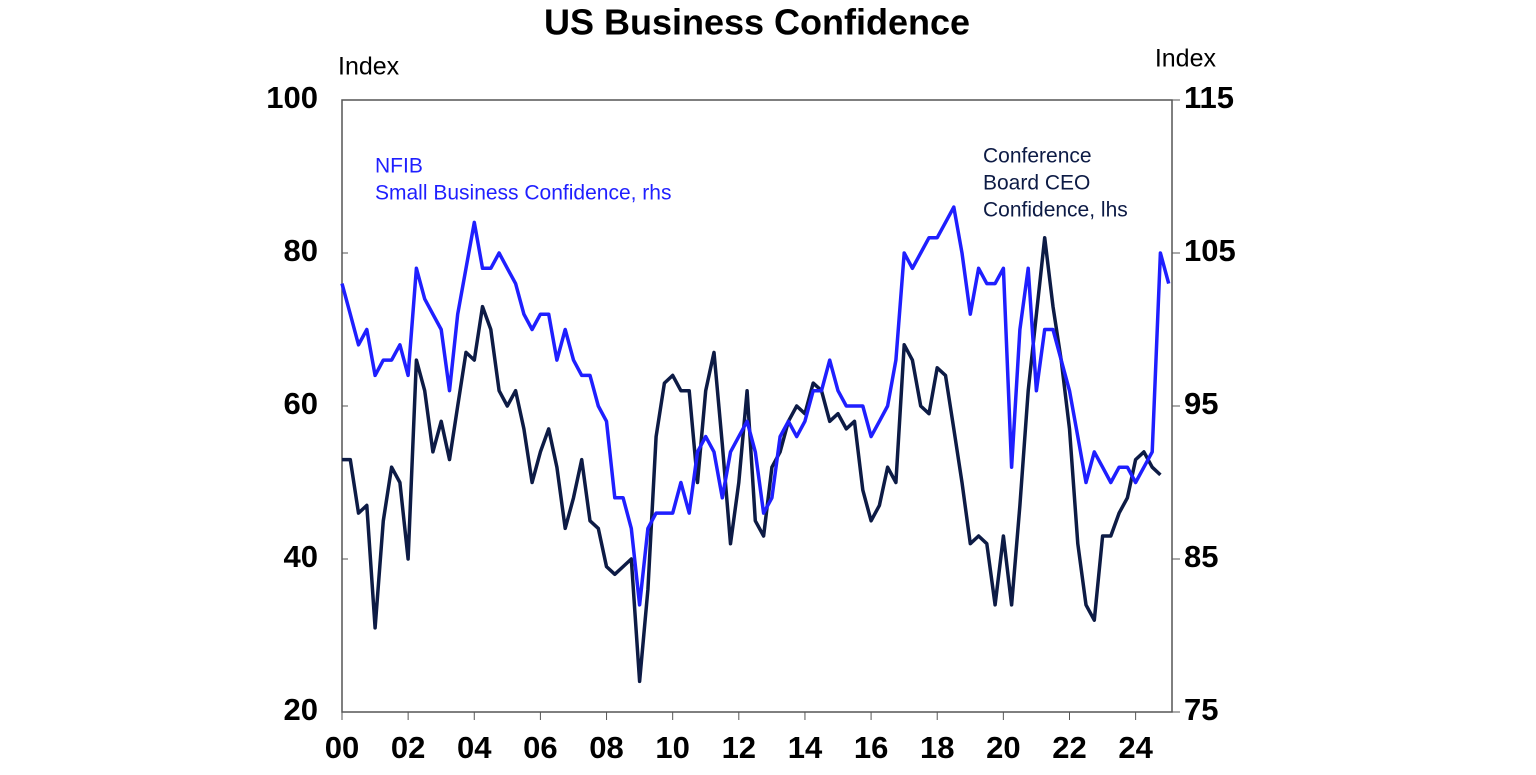 This screenshot has width=1536, height=775. Describe the element at coordinates (540, 747) in the screenshot. I see `x-tick-label: 06` at that location.